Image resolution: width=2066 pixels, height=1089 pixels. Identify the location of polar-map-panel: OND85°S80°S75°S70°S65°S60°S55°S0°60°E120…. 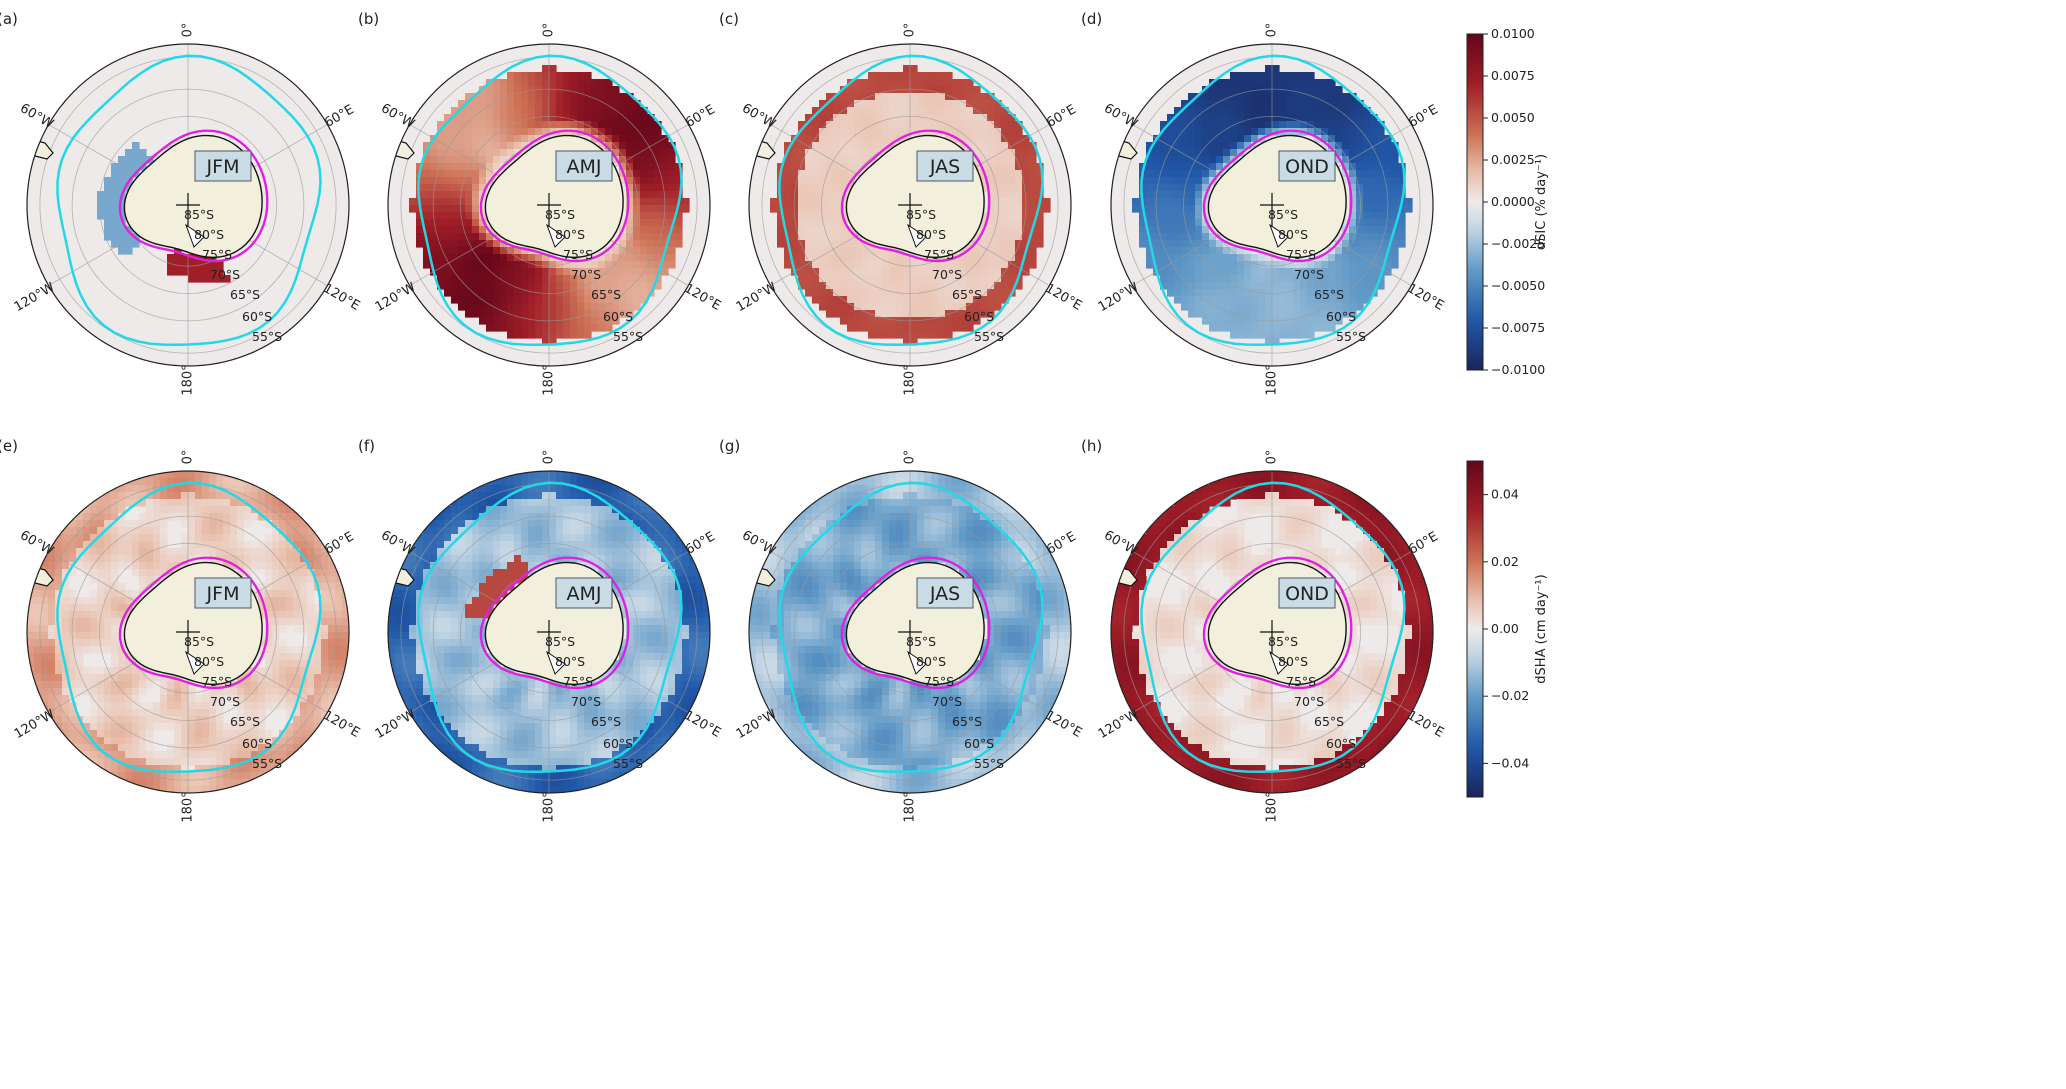
(1263, 203).